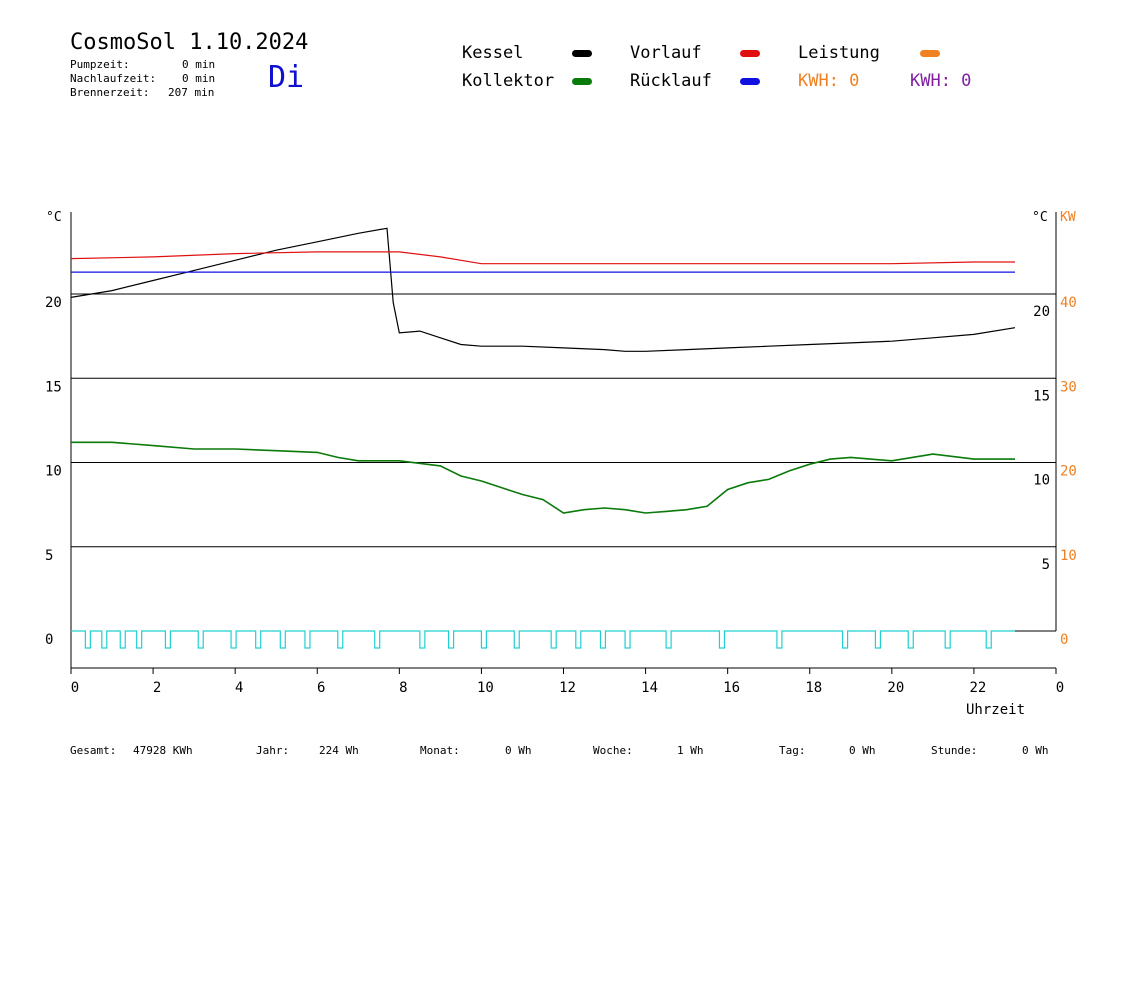 The image size is (1148, 991). I want to click on legend-kollektor-swatch, so click(582, 81).